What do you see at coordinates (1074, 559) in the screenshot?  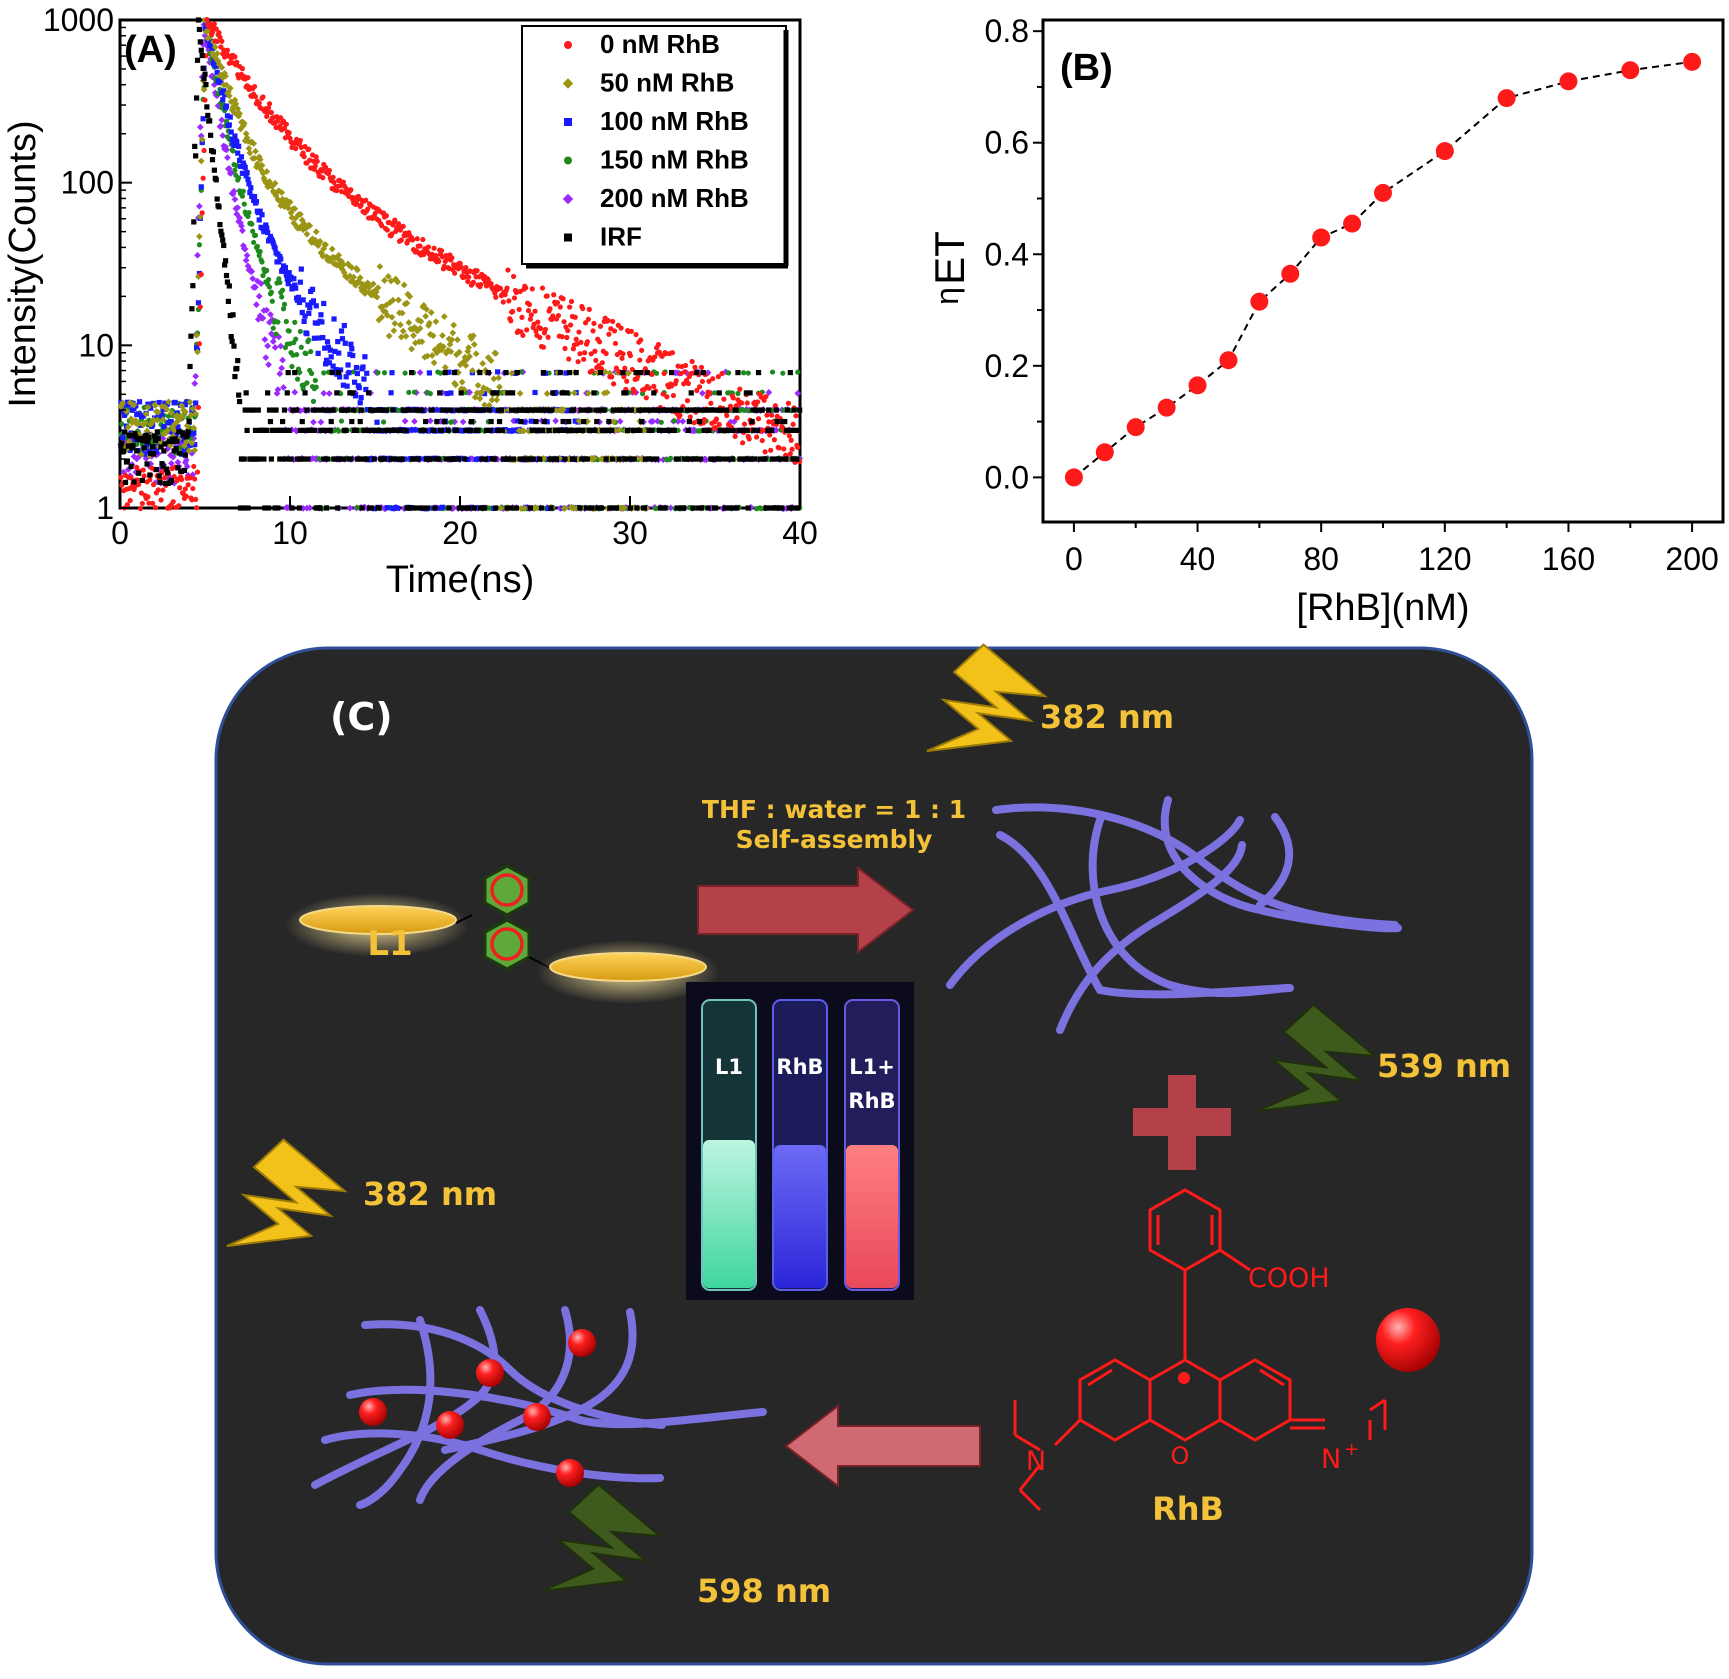 I see `x-tick-label: 0` at bounding box center [1074, 559].